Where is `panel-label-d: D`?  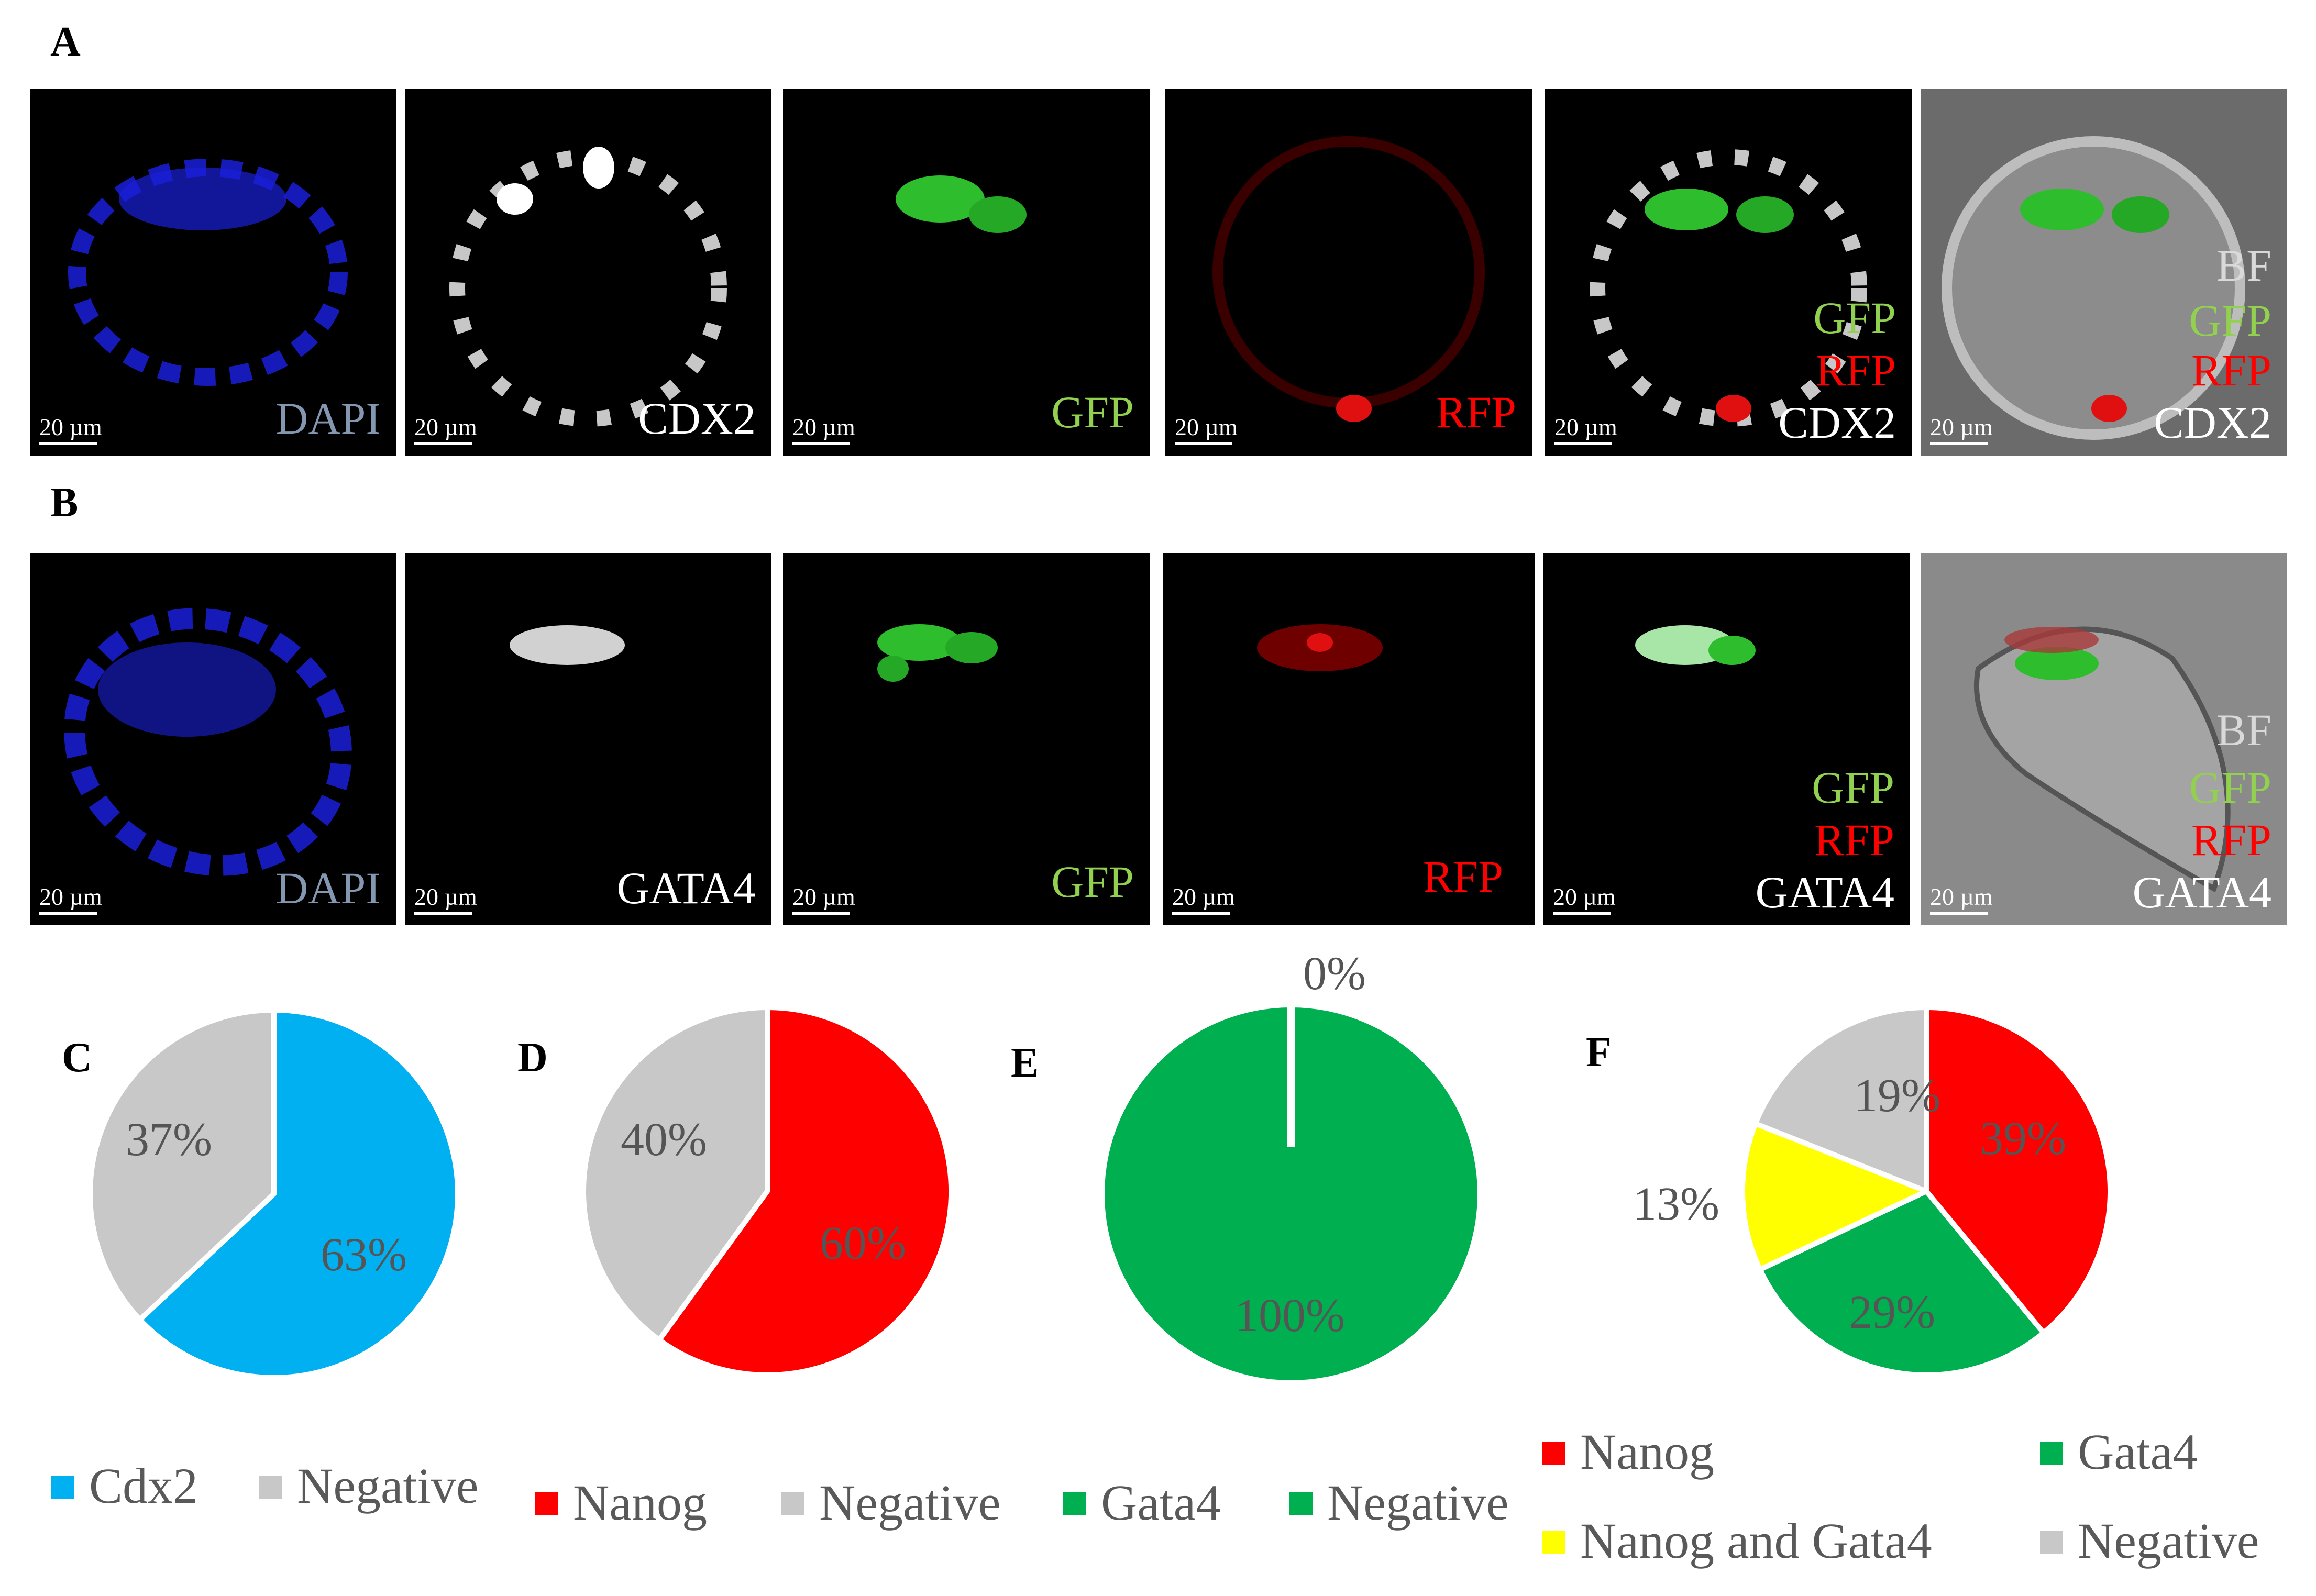
panel-label-d: D is located at coordinates (532, 1058).